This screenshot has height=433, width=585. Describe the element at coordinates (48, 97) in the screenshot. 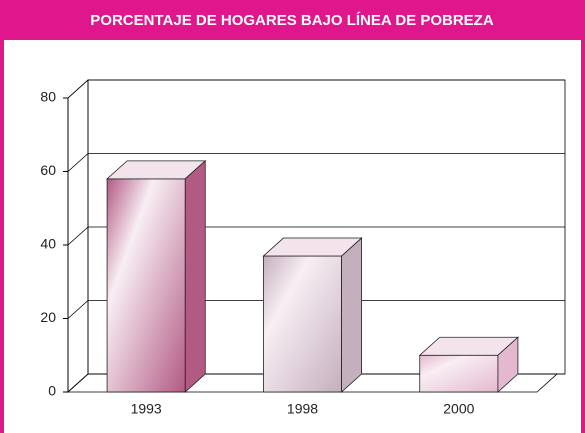

I see `y-tick-label: 80` at that location.